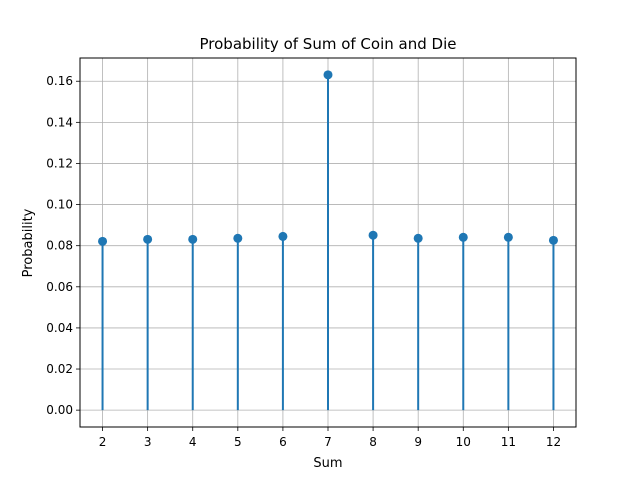 The image size is (640, 480). What do you see at coordinates (373, 442) in the screenshot?
I see `x-tick-label: 8` at bounding box center [373, 442].